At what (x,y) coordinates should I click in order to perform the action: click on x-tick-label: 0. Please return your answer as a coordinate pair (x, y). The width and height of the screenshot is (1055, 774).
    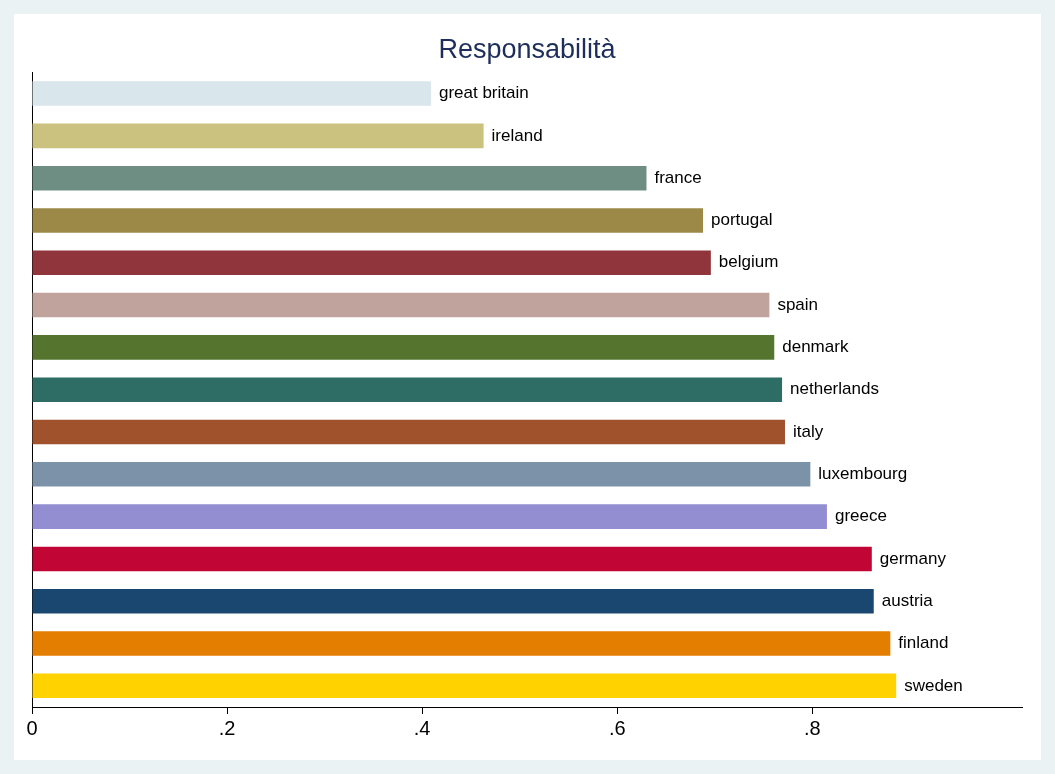
    Looking at the image, I should click on (32, 727).